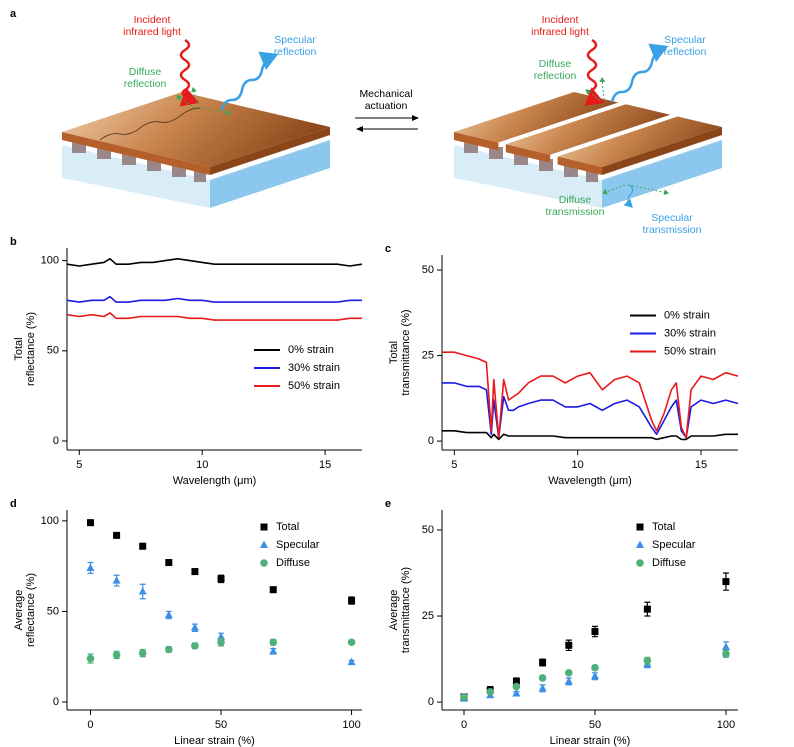  I want to click on panel-label: a, so click(13, 14).